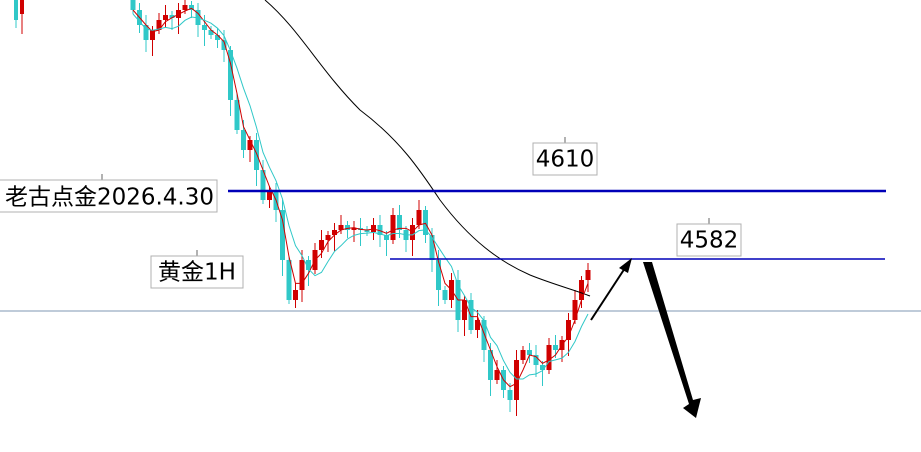 This screenshot has width=921, height=452. I want to click on arrow-head, so click(625, 265).